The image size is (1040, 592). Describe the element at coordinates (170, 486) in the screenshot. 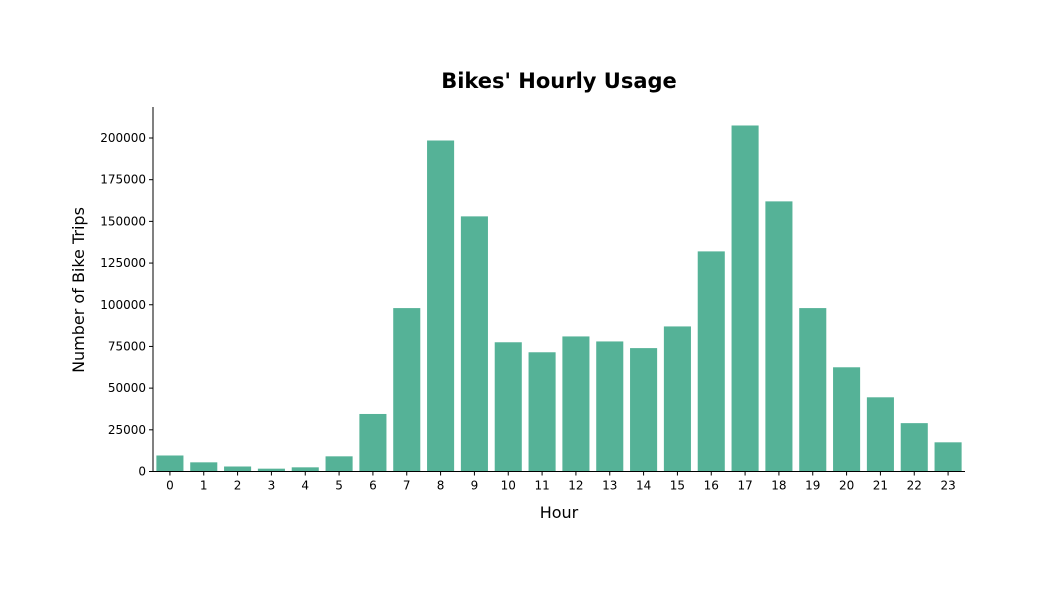

I see `x-tick-label: 0` at that location.